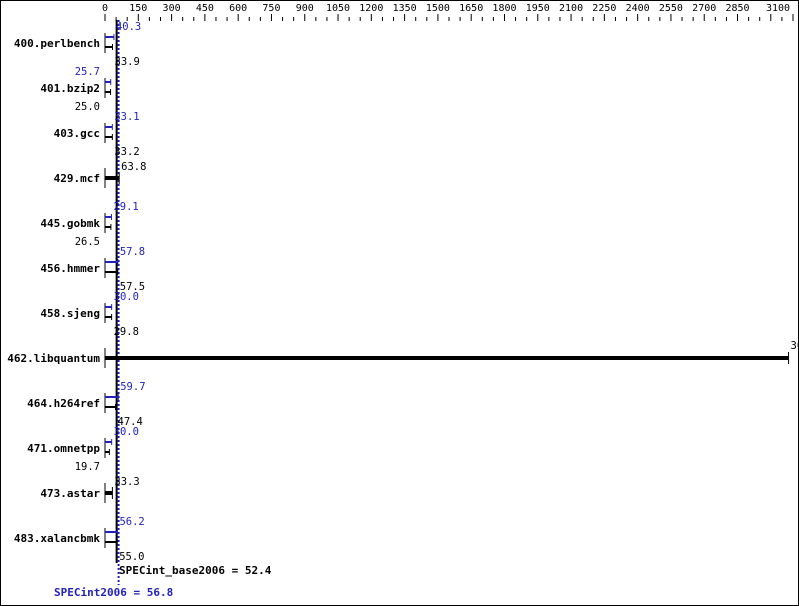 This screenshot has width=799, height=606. Describe the element at coordinates (130, 422) in the screenshot. I see `base-value-label: 47.4` at that location.